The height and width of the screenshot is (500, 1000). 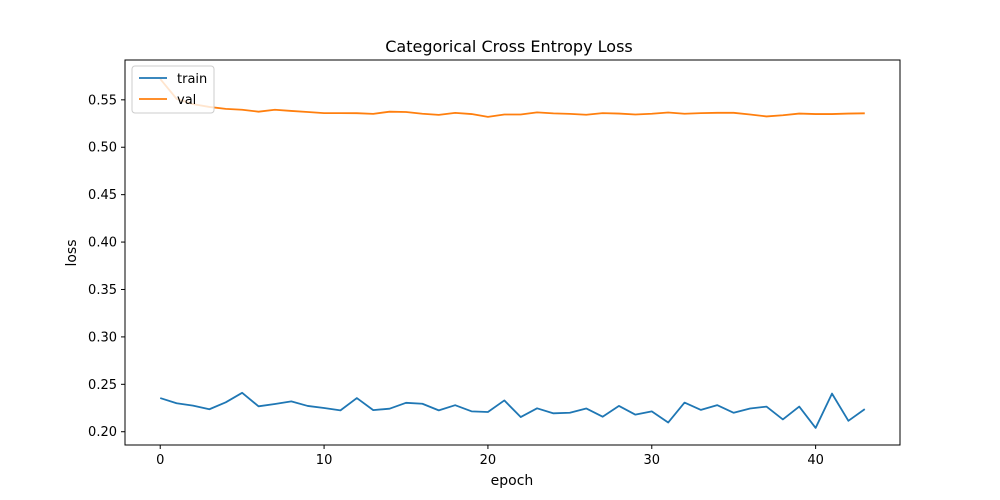 What do you see at coordinates (72, 252) in the screenshot?
I see `y-axis-title: loss` at bounding box center [72, 252].